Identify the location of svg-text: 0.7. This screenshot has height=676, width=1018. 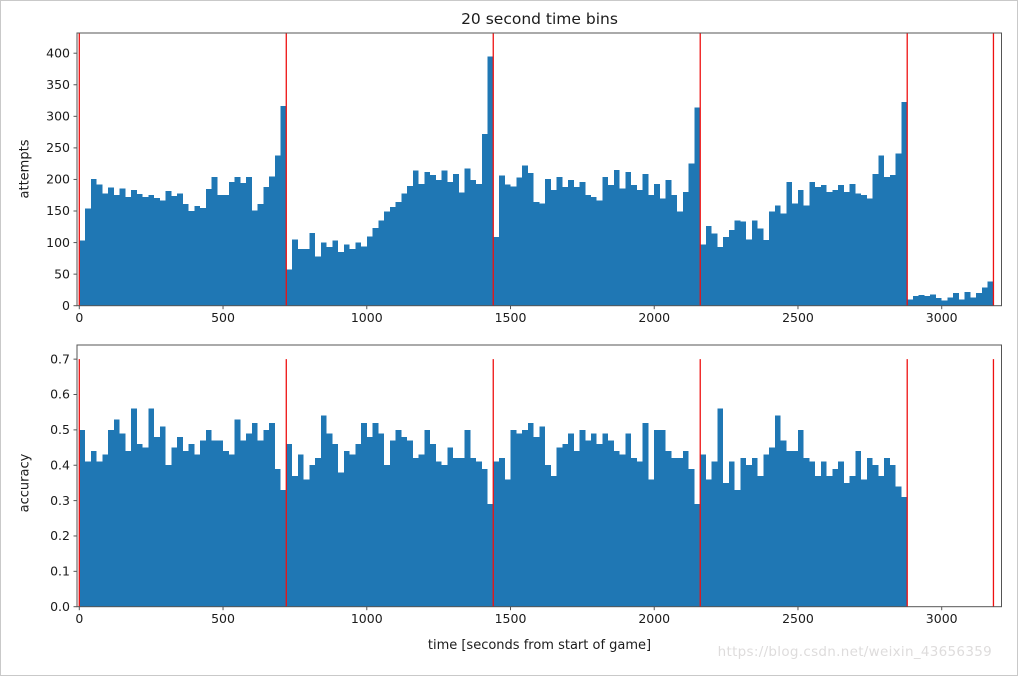
(60, 358).